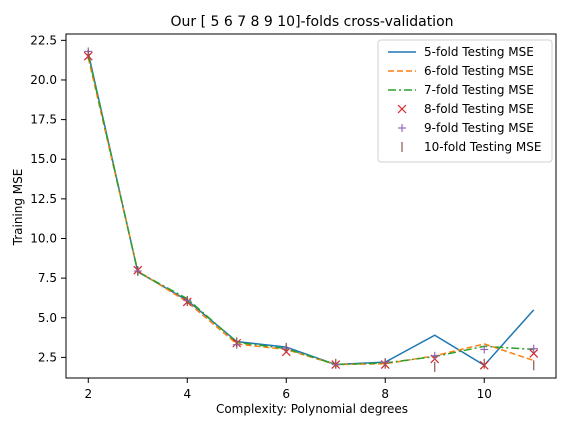 This screenshot has width=569, height=426. I want to click on x-axis-ticks: 2 4 6 8 10, so click(288, 389).